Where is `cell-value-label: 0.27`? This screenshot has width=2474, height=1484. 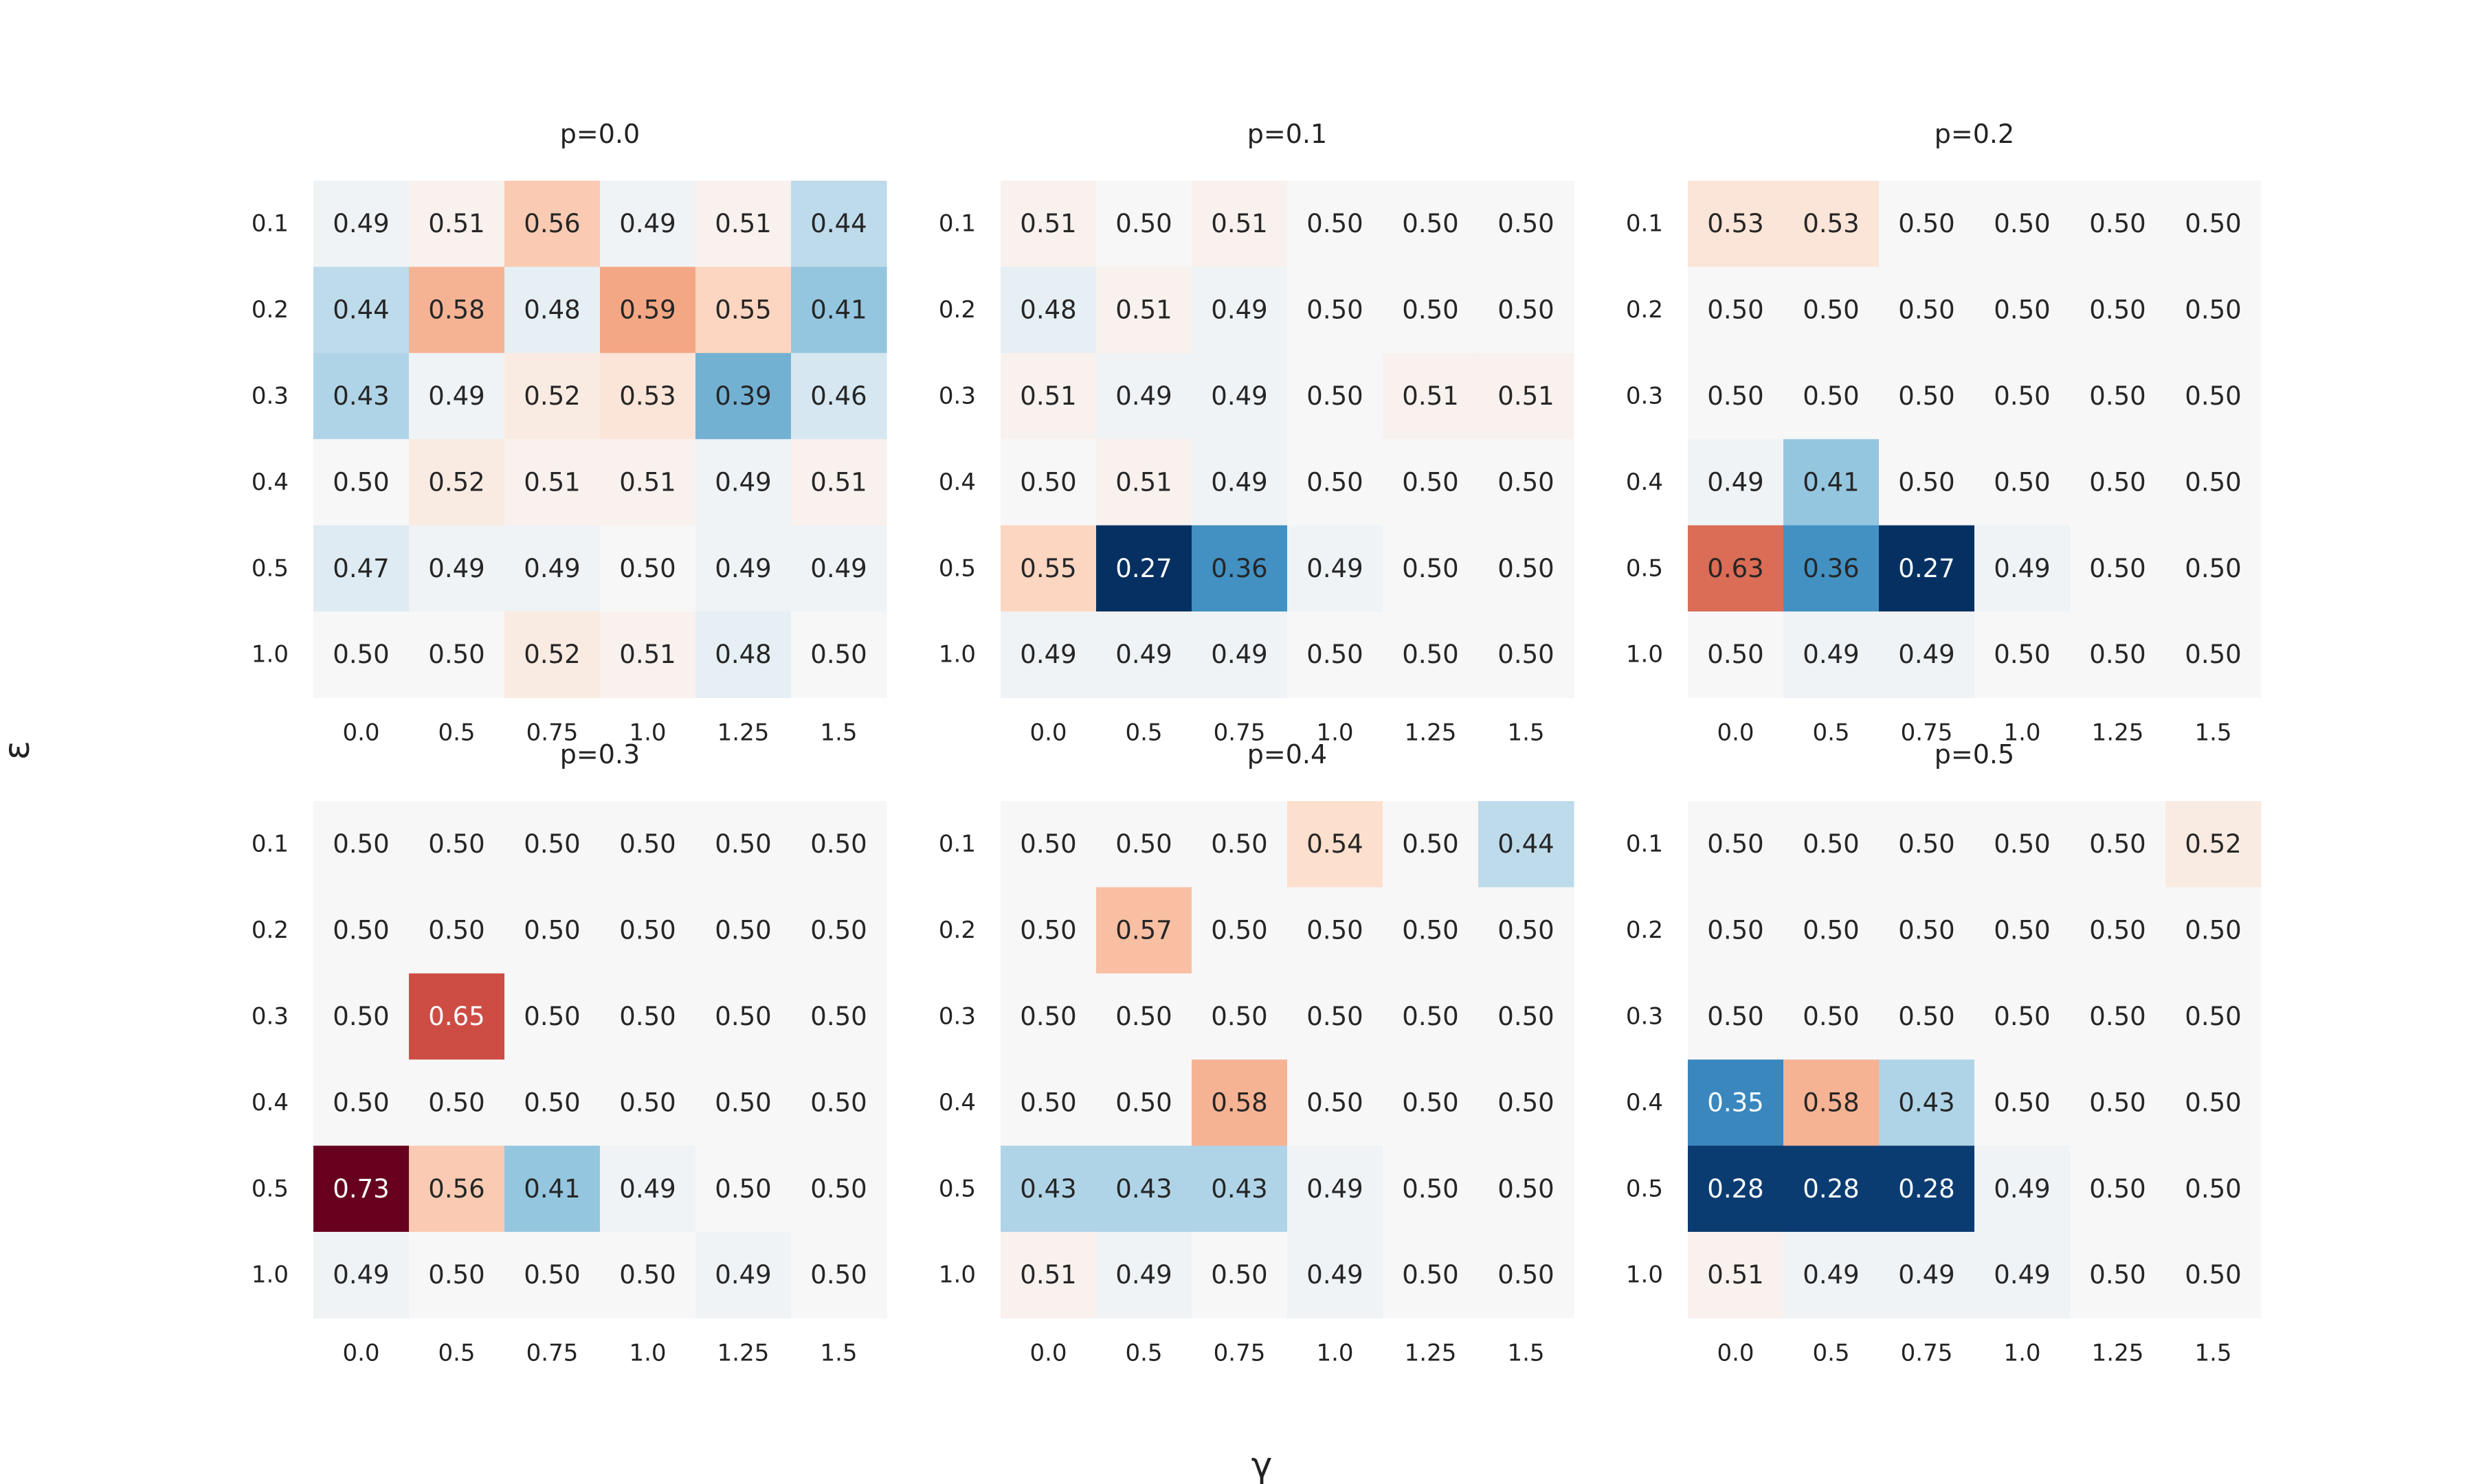 cell-value-label: 0.27 is located at coordinates (1926, 568).